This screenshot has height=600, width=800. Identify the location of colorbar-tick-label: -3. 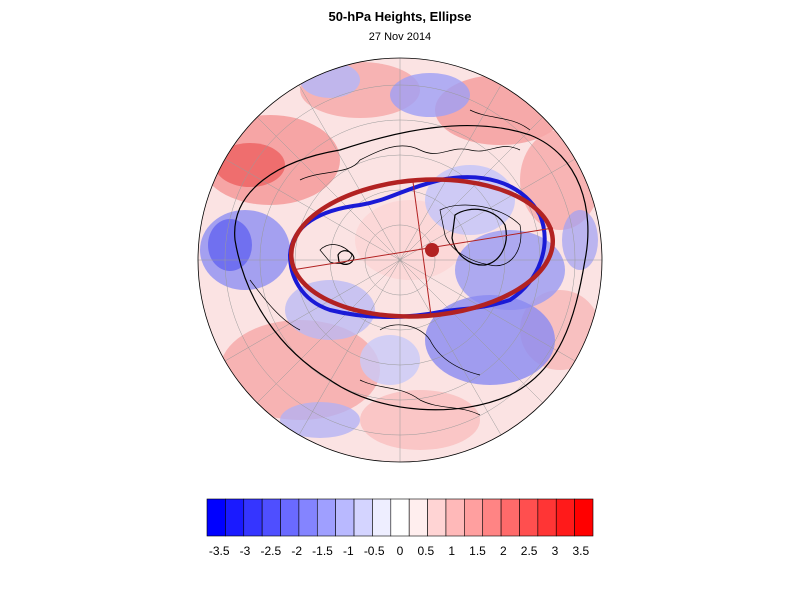
(245, 551).